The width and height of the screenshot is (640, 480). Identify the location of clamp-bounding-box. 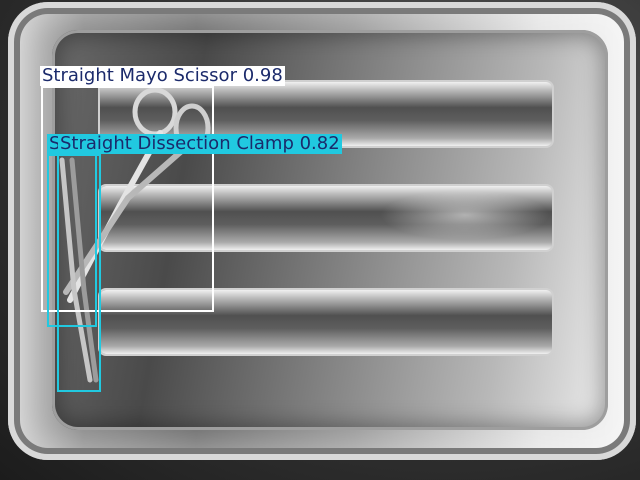
(79, 273).